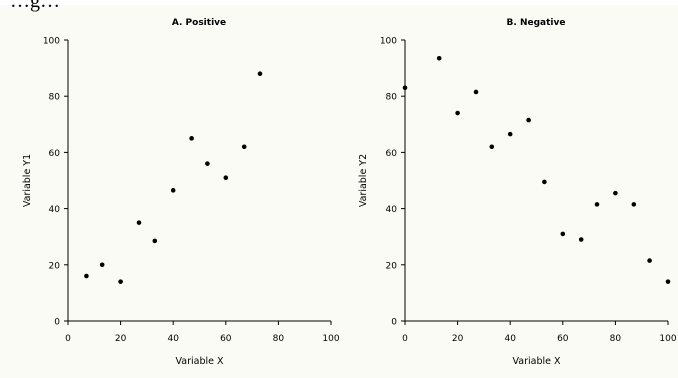  I want to click on chart-a-y-tick-label: 0, so click(57, 323).